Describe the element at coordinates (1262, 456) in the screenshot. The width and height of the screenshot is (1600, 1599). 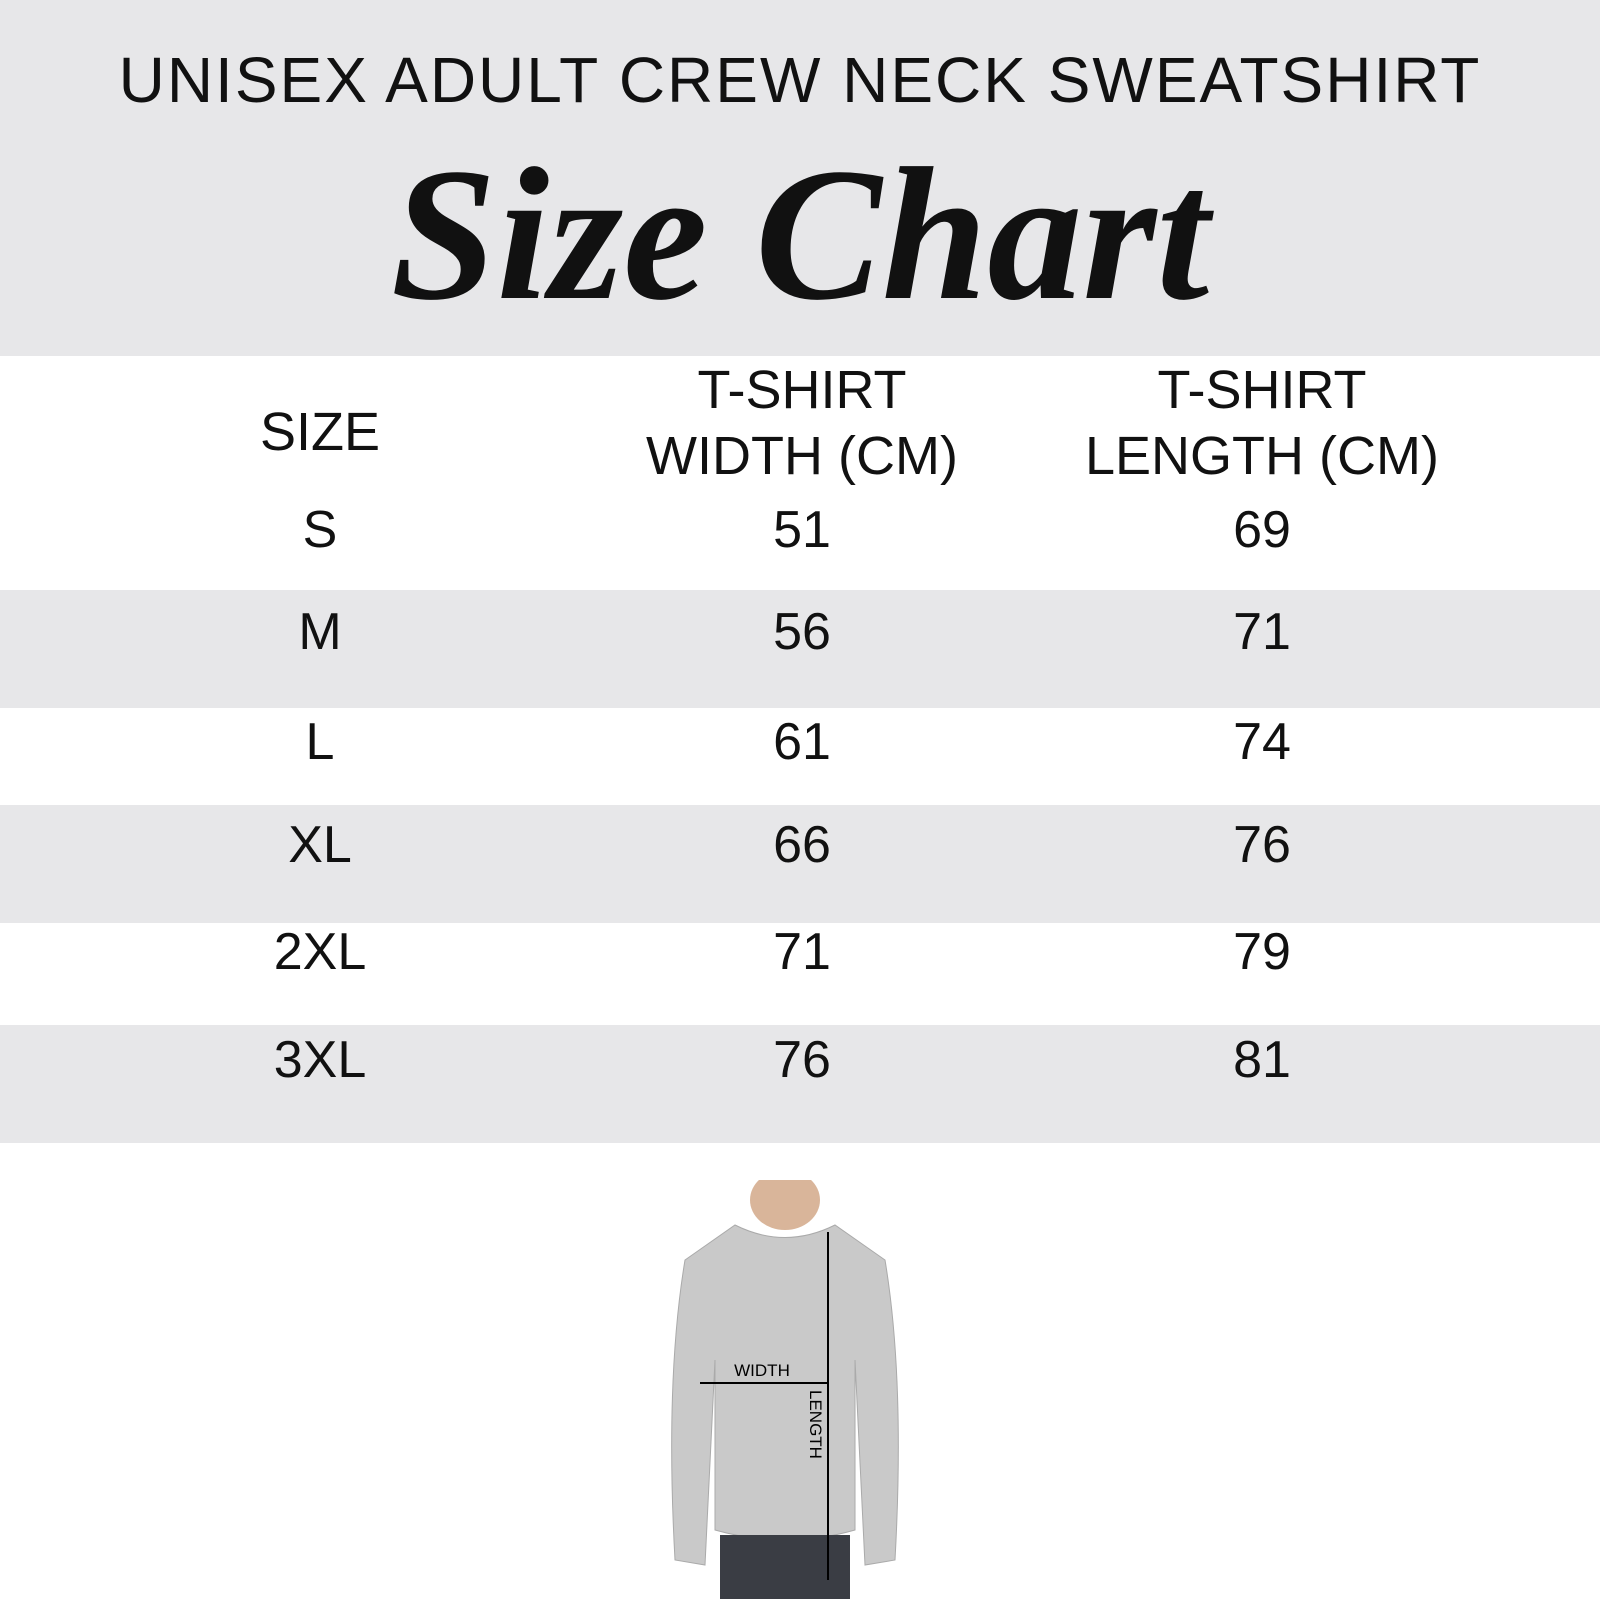
I see `column-header: LENGTH (CM)` at that location.